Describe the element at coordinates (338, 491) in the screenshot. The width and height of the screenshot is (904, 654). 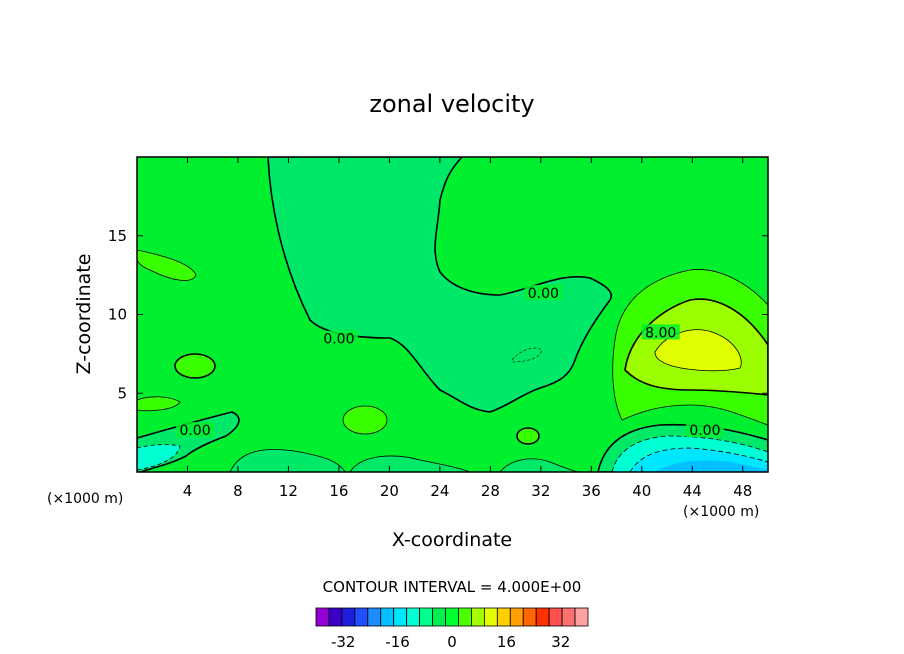
I see `x-tick-label: 16` at that location.